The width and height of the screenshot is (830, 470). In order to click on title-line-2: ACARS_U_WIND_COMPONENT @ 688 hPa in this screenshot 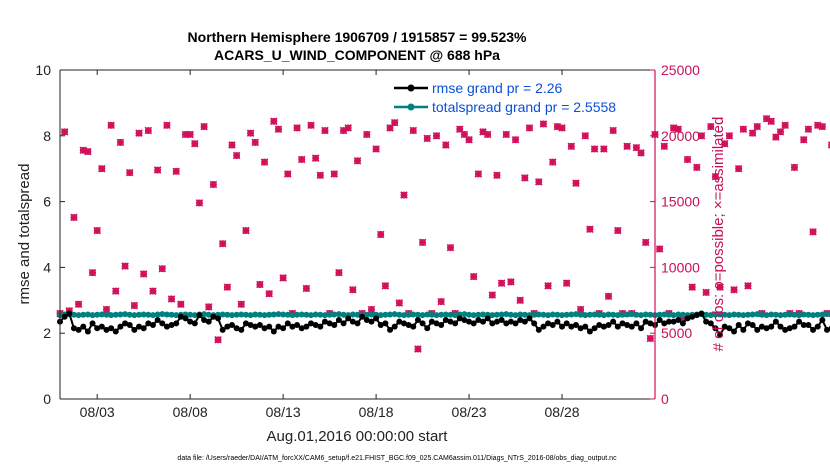, I will do `click(357, 55)`.